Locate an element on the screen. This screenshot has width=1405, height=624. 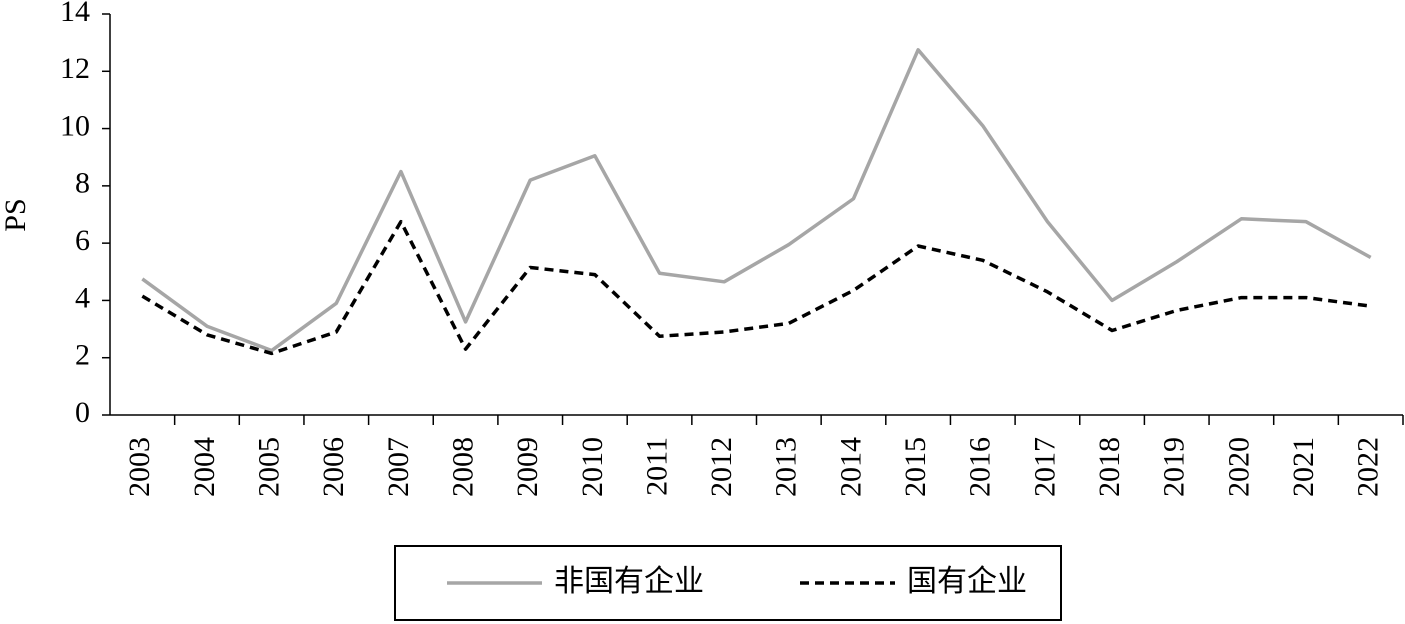
legend-label: 国有企业 is located at coordinates (967, 581).